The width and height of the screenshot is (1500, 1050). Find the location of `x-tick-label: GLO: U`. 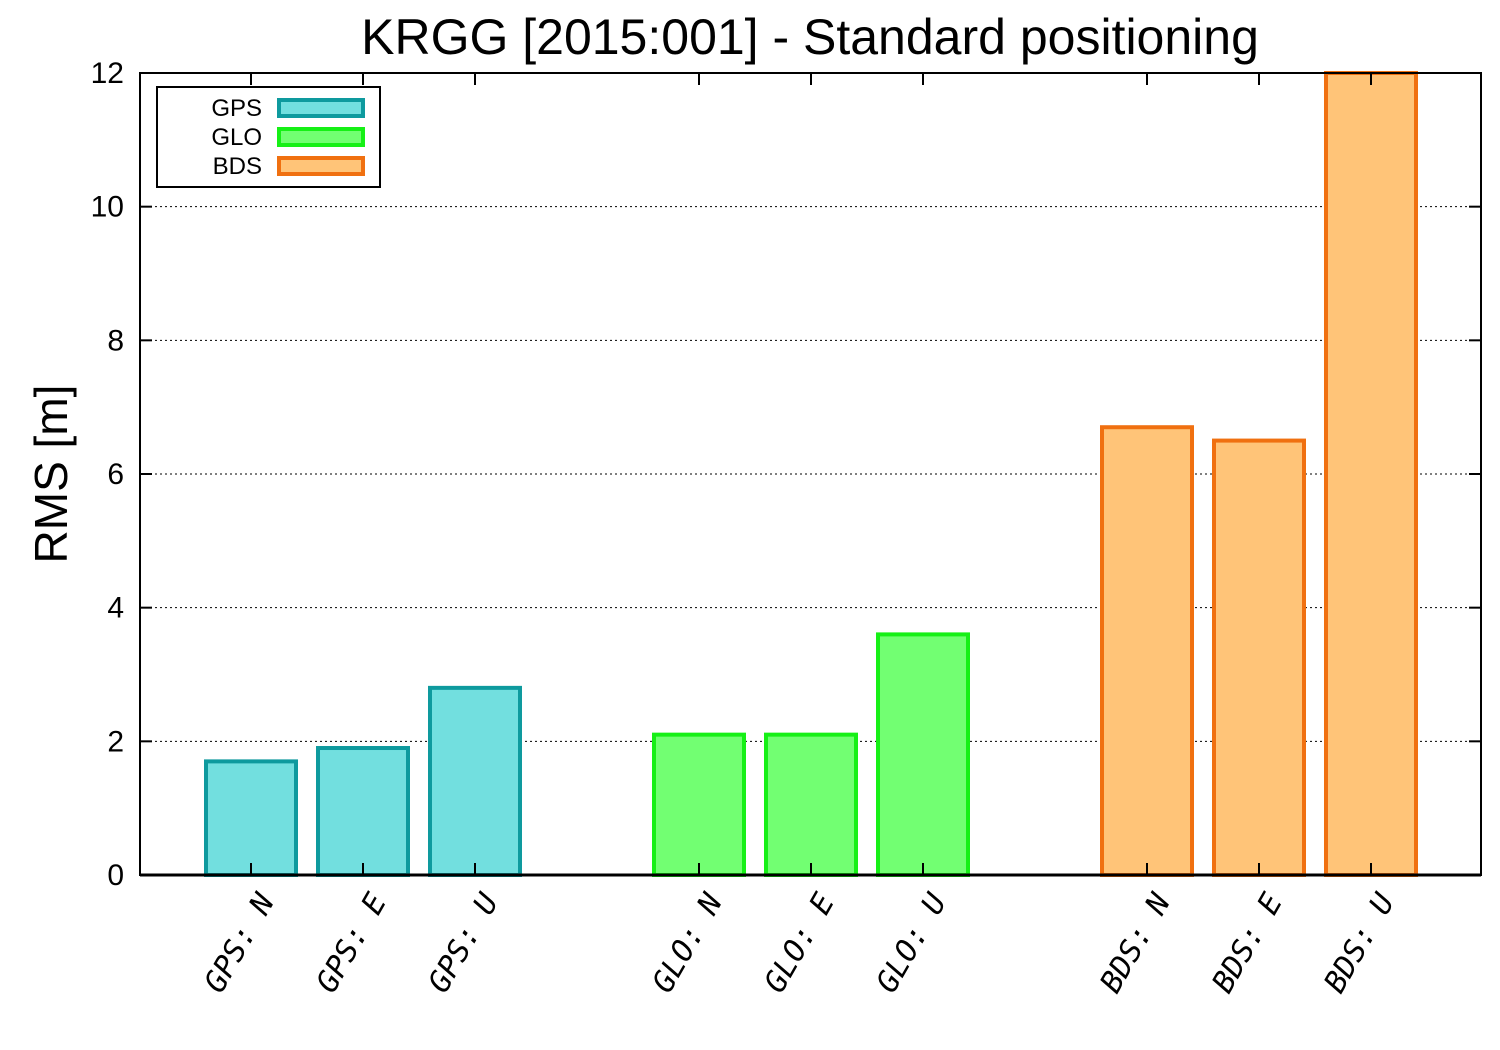

x-tick-label: GLO: U is located at coordinates (911, 943).